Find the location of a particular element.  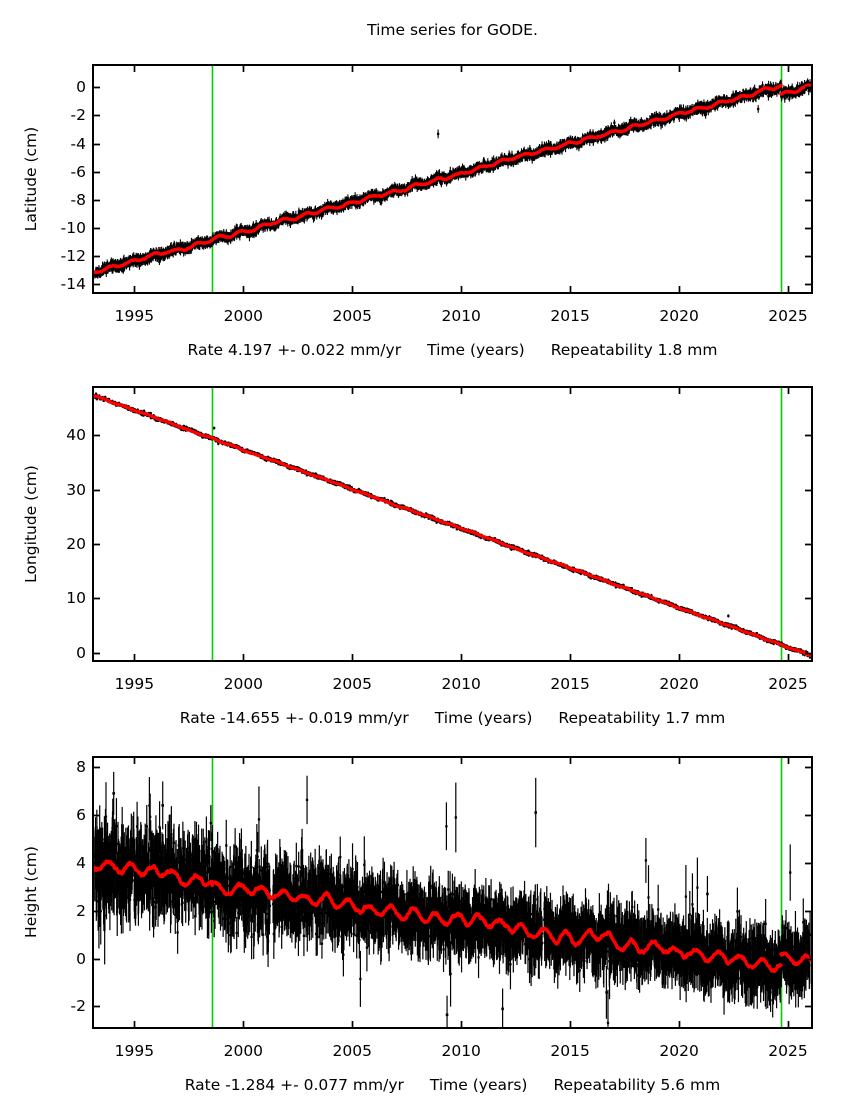

chart-title: Time series for GODE. is located at coordinates (452, 30).